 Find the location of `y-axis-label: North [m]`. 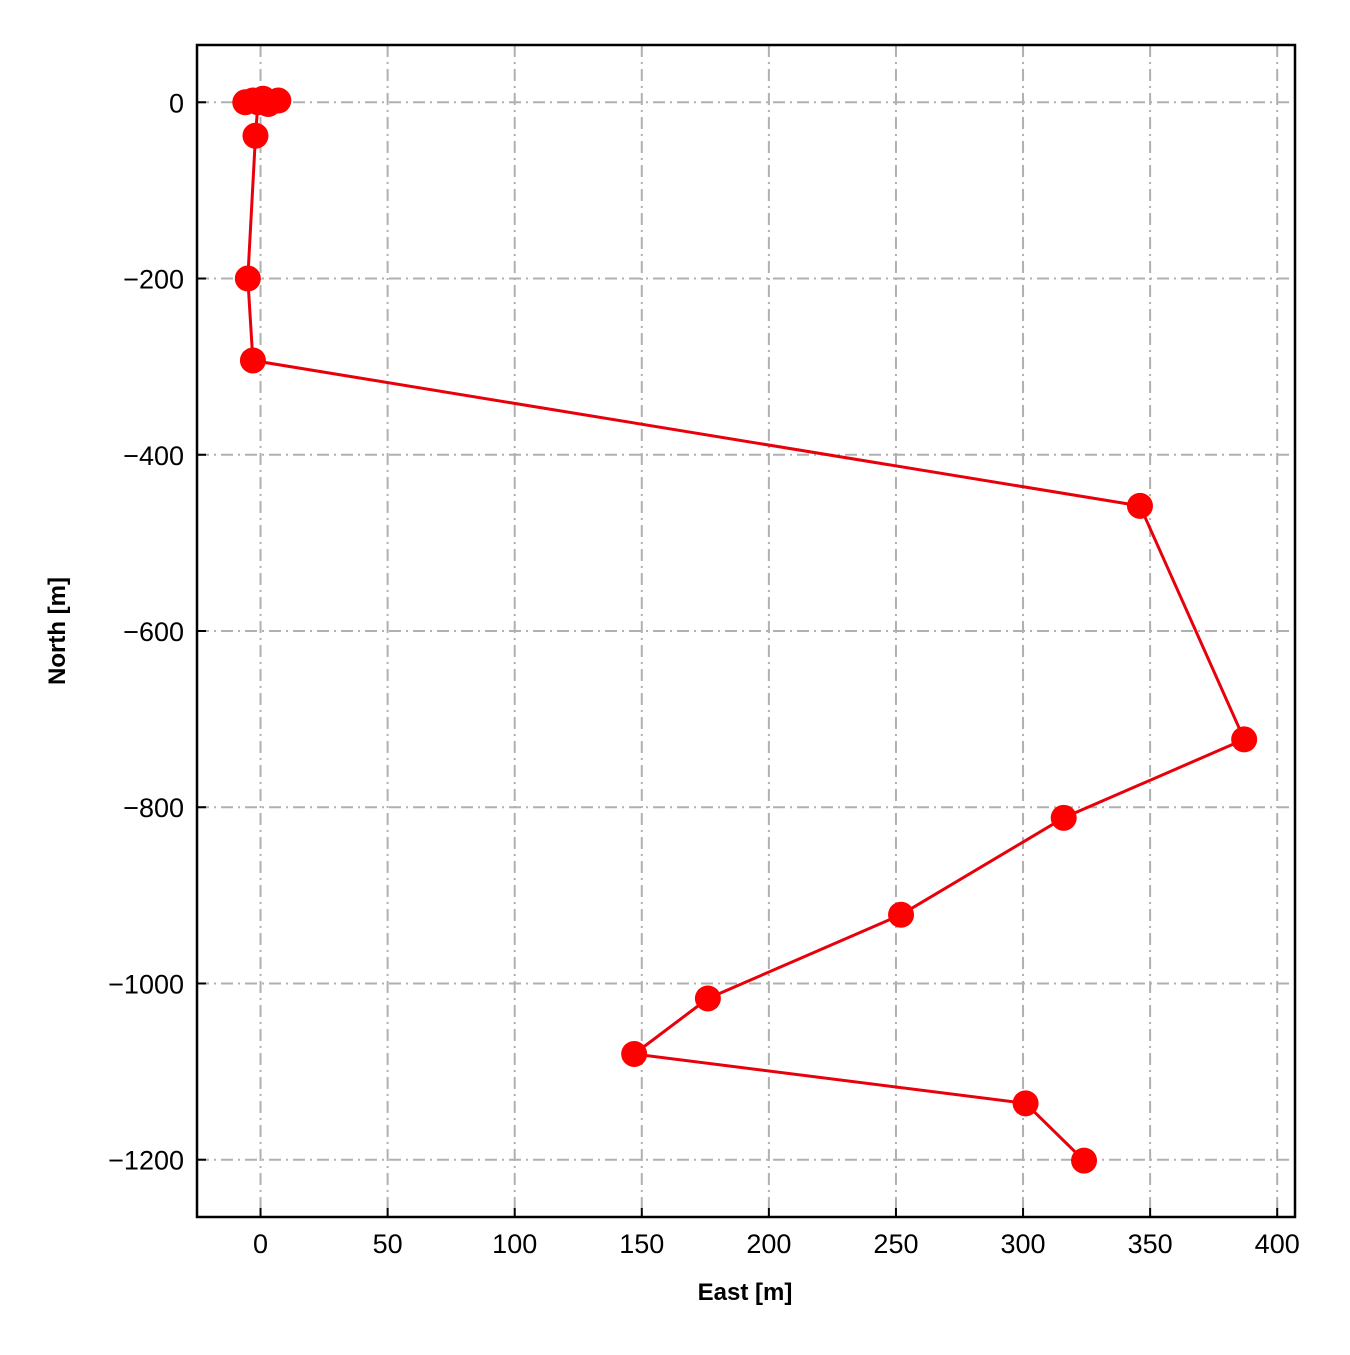

y-axis-label: North [m] is located at coordinates (57, 631).